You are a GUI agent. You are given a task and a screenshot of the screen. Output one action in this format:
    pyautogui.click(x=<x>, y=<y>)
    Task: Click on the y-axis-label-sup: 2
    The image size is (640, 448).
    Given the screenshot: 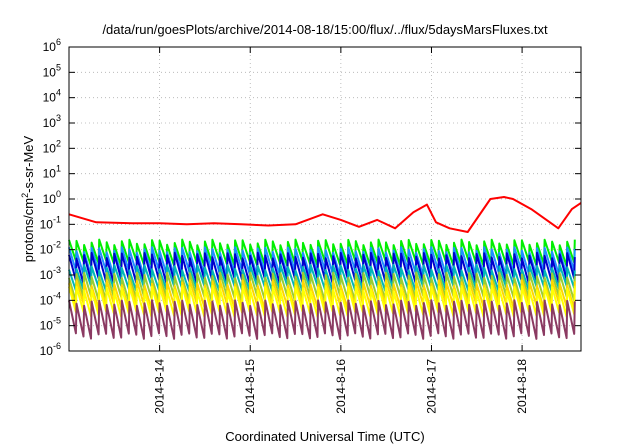 What is the action you would take?
    pyautogui.click(x=25, y=195)
    